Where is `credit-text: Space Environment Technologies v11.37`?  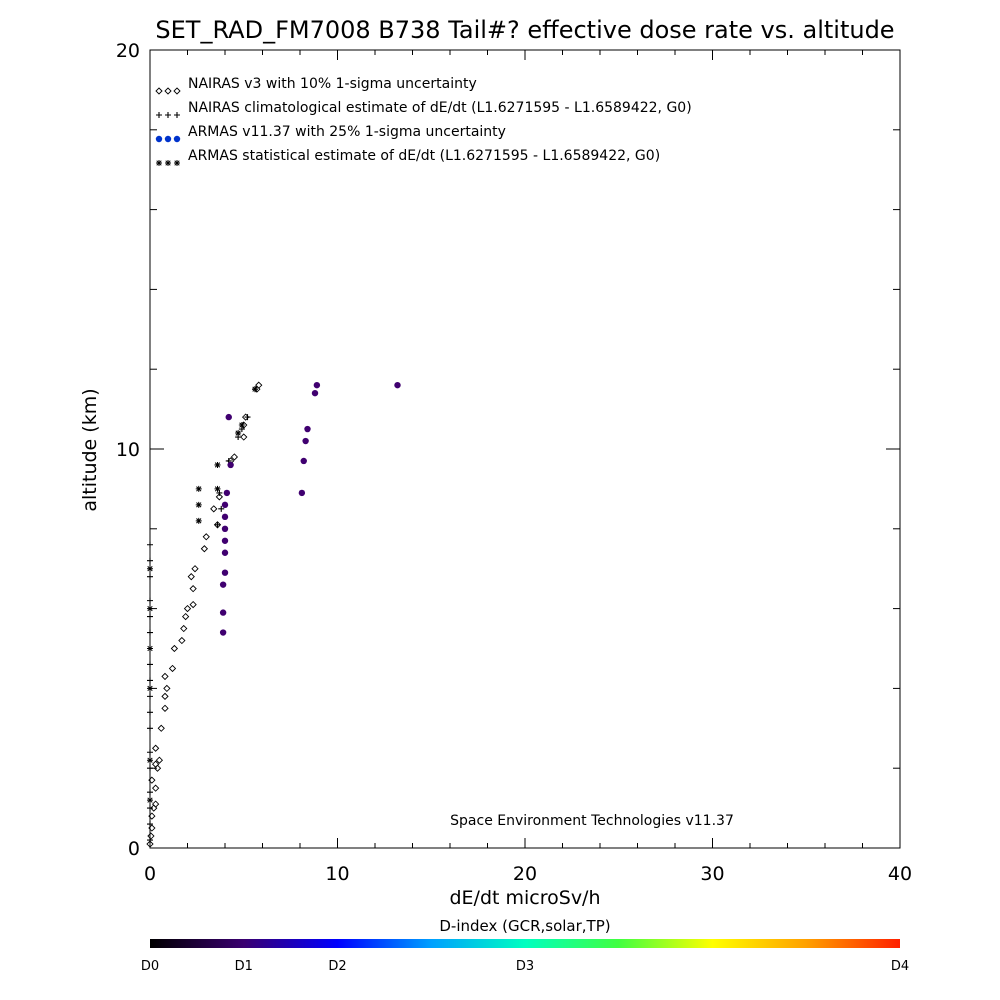
credit-text: Space Environment Technologies v11.37 is located at coordinates (592, 821).